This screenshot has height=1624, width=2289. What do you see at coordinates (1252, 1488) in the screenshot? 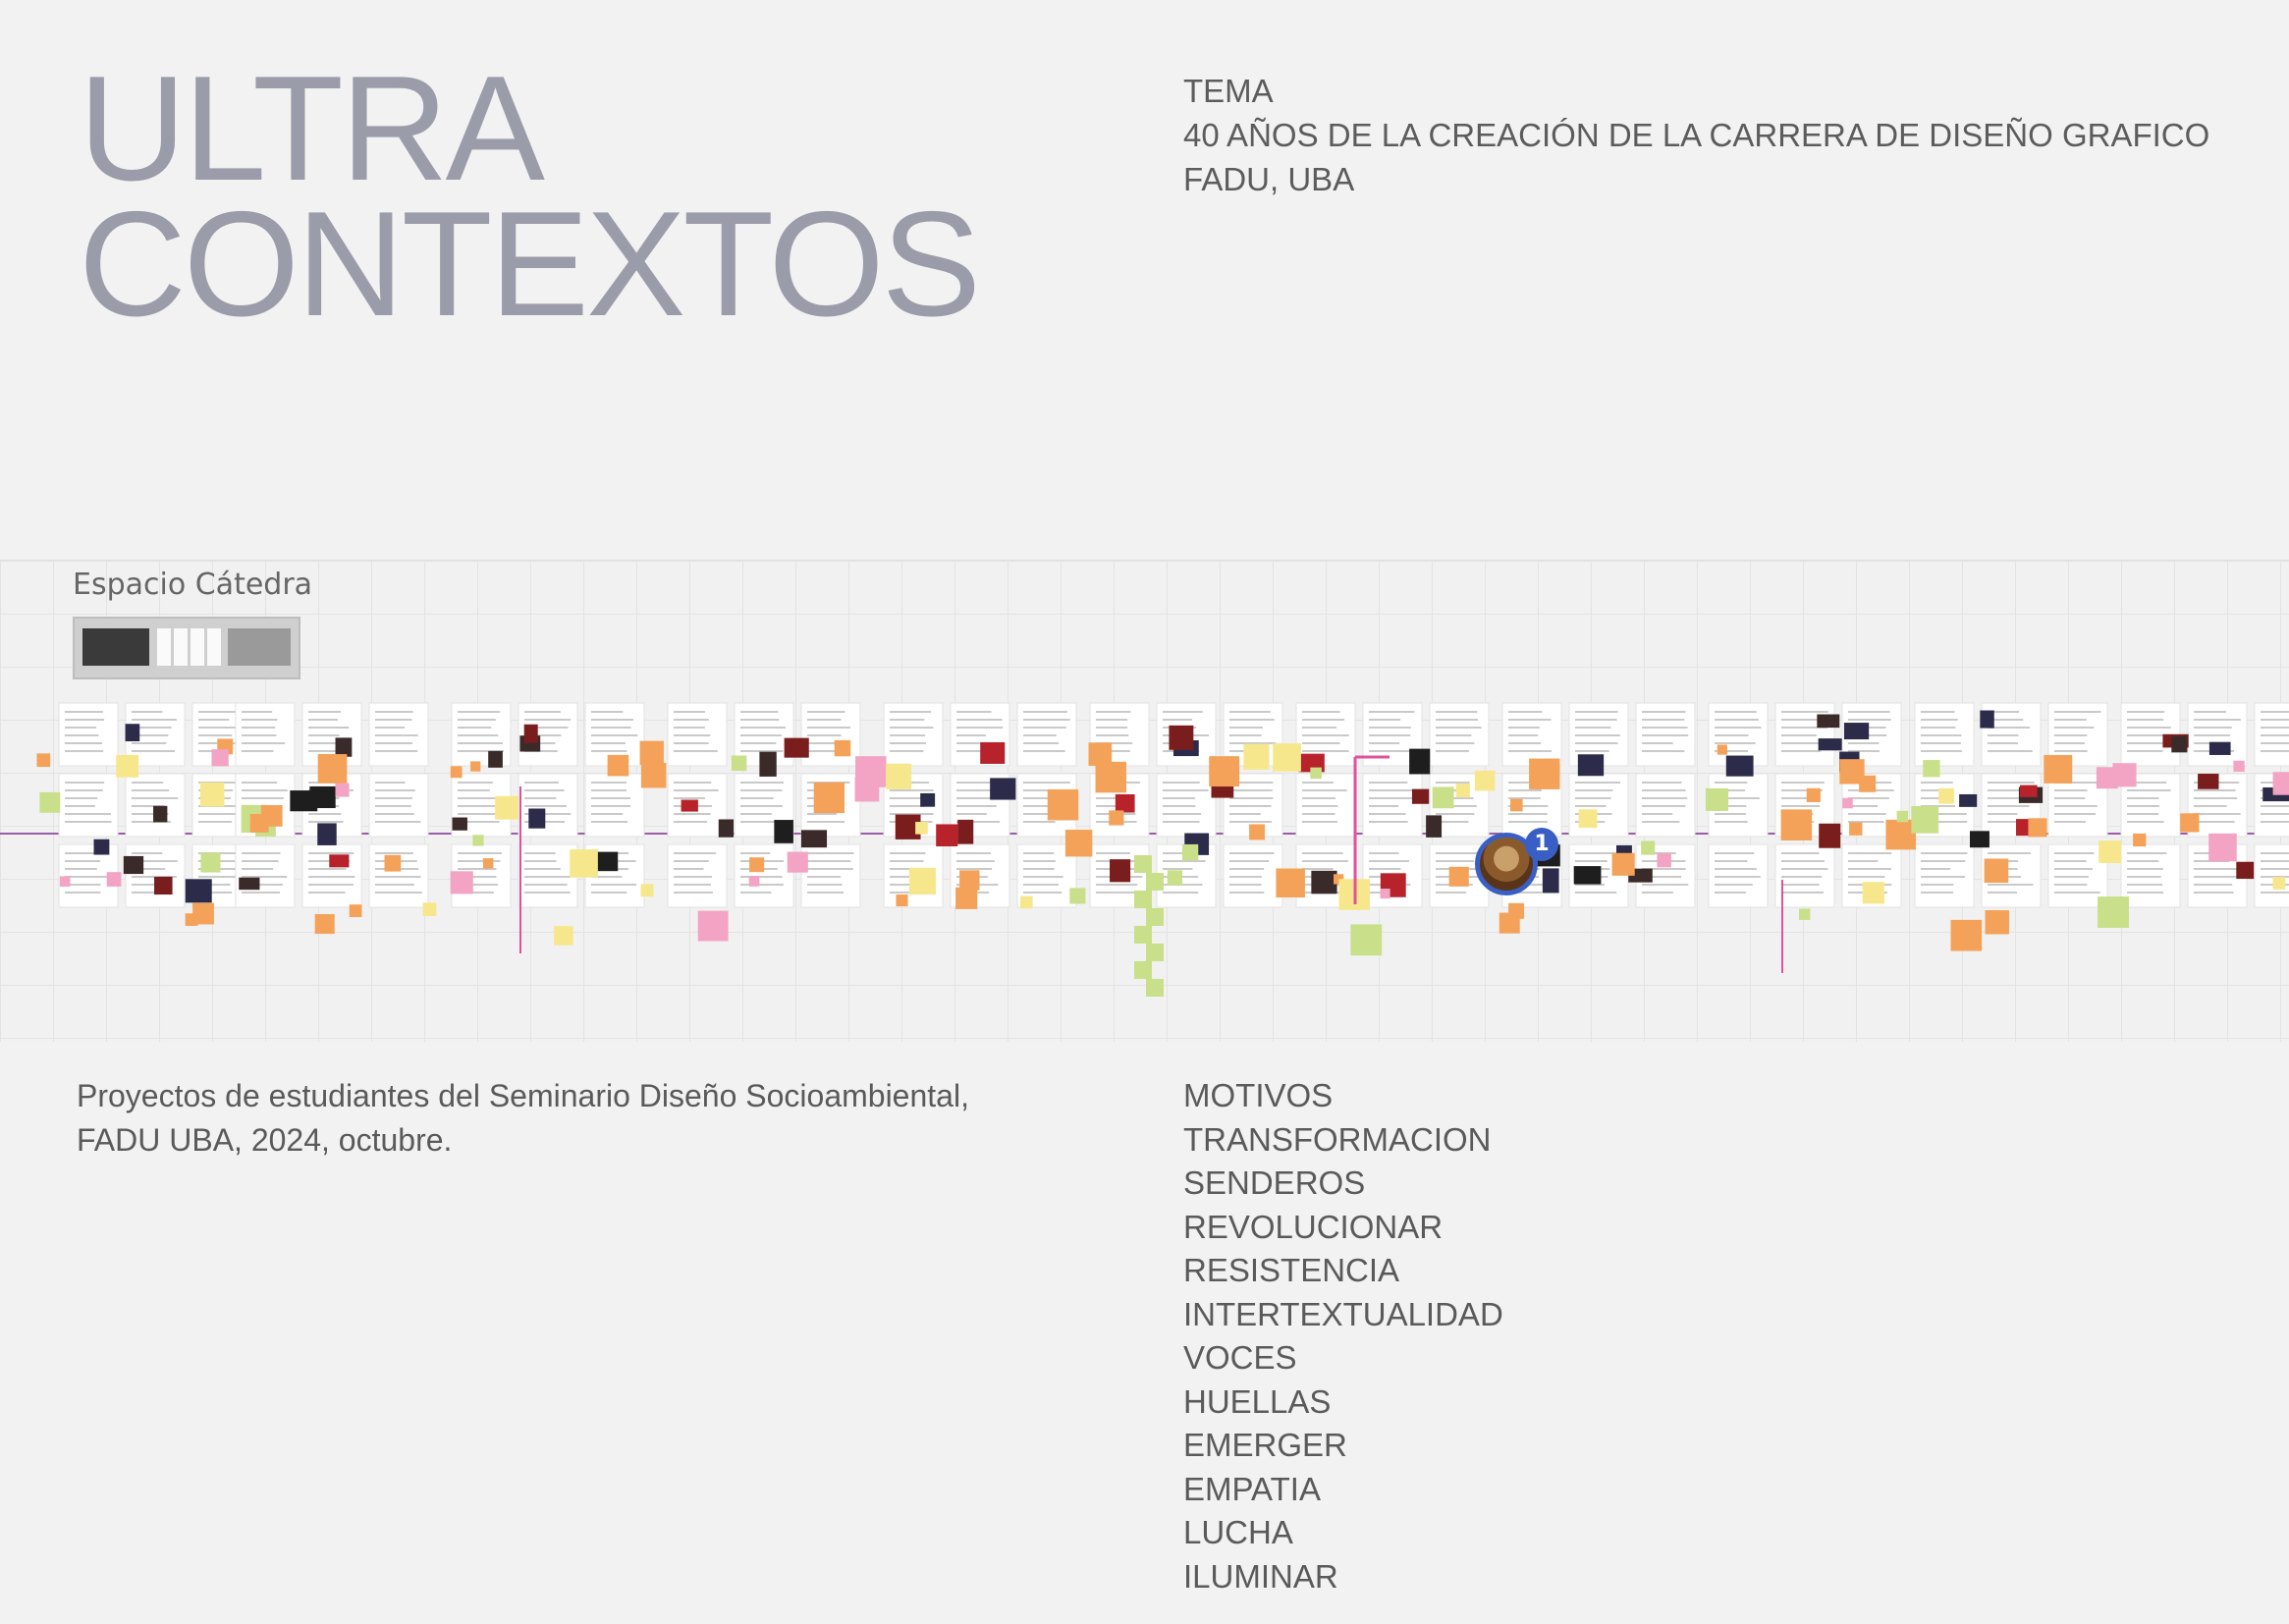
I see `motivo-item: EMPATIA` at bounding box center [1252, 1488].